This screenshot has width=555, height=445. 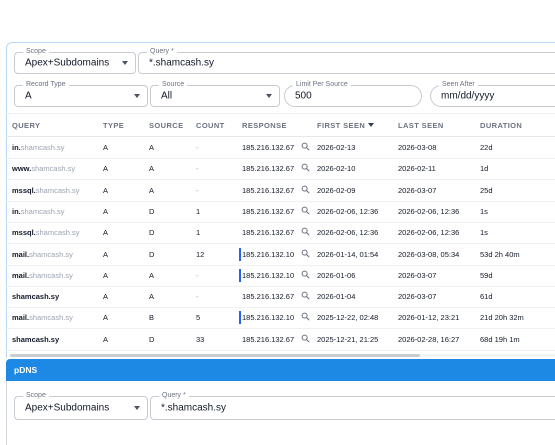 I want to click on limit-value: 500, so click(x=303, y=96).